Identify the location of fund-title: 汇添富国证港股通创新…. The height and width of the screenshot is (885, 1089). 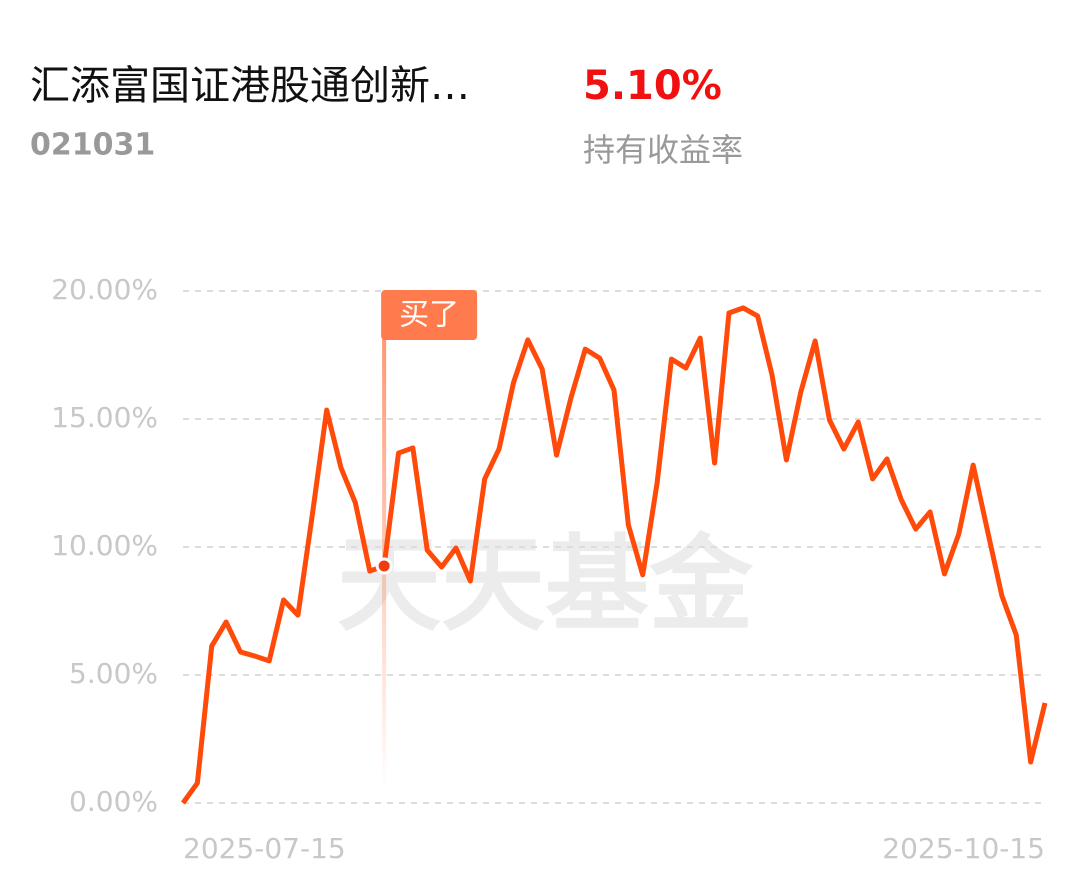
(250, 86).